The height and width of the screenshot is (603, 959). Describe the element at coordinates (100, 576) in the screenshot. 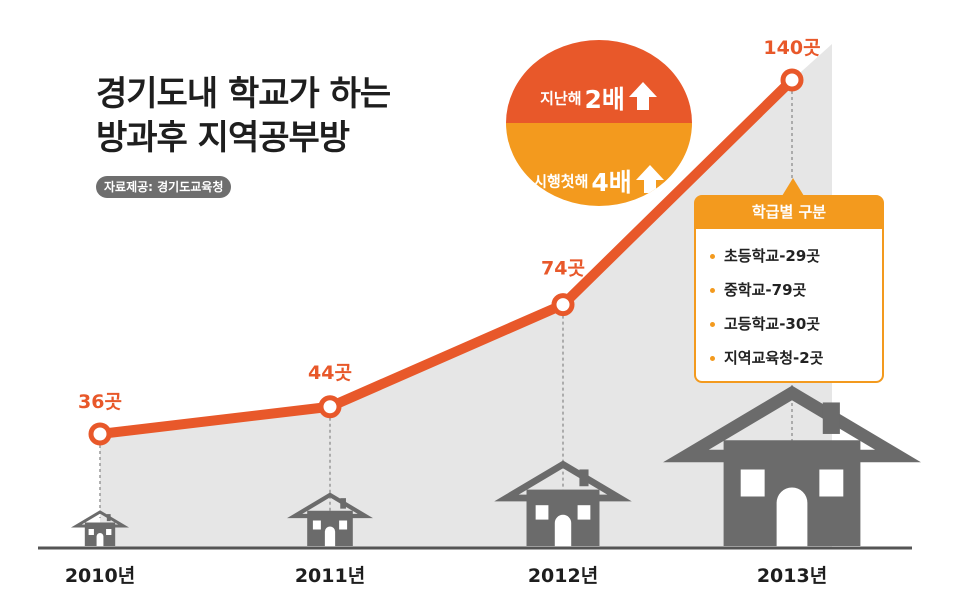

I see `x-tick-label: 2010년` at that location.